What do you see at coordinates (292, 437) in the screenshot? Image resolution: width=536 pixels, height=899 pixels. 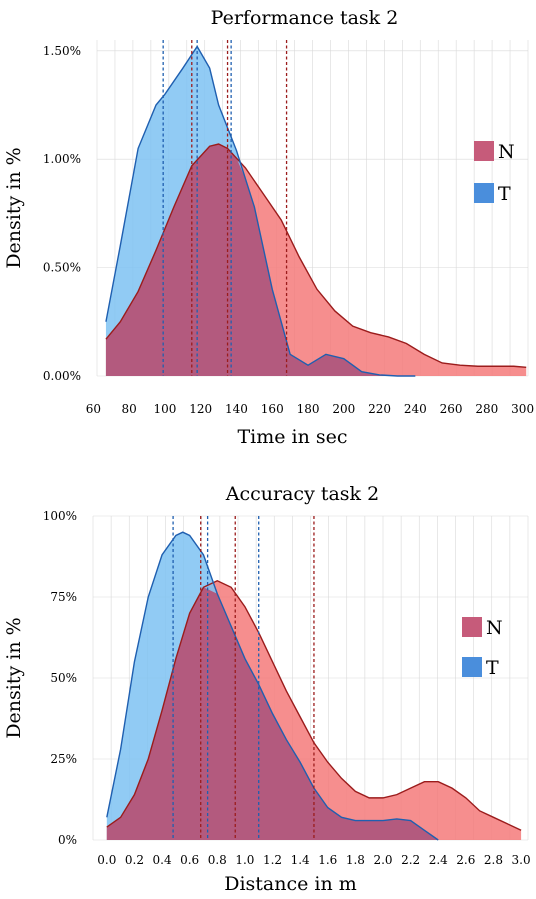 I see `x-axis-label: Time in sec` at bounding box center [292, 437].